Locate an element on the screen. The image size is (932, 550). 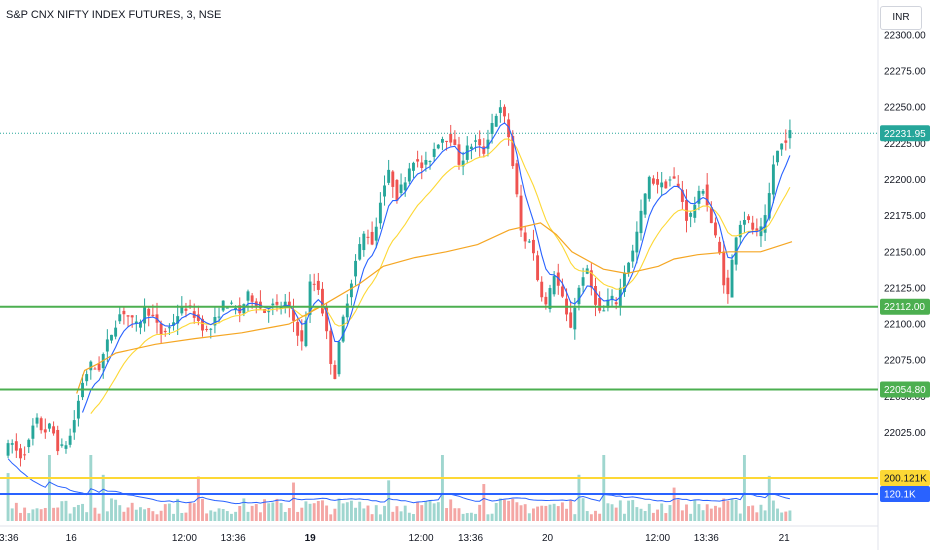
time-tick-label: 20 is located at coordinates (548, 538).